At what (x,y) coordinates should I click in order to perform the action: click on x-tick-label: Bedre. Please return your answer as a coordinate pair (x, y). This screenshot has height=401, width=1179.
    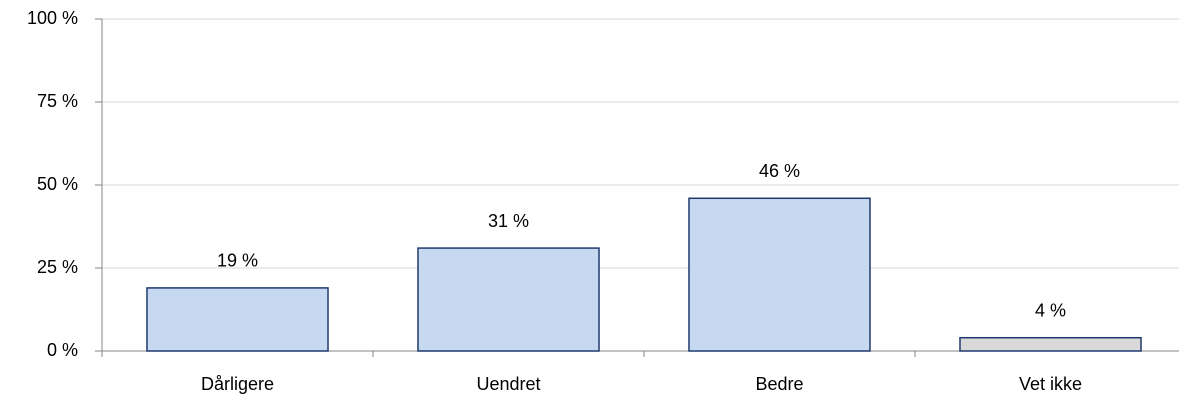
    Looking at the image, I should click on (779, 384).